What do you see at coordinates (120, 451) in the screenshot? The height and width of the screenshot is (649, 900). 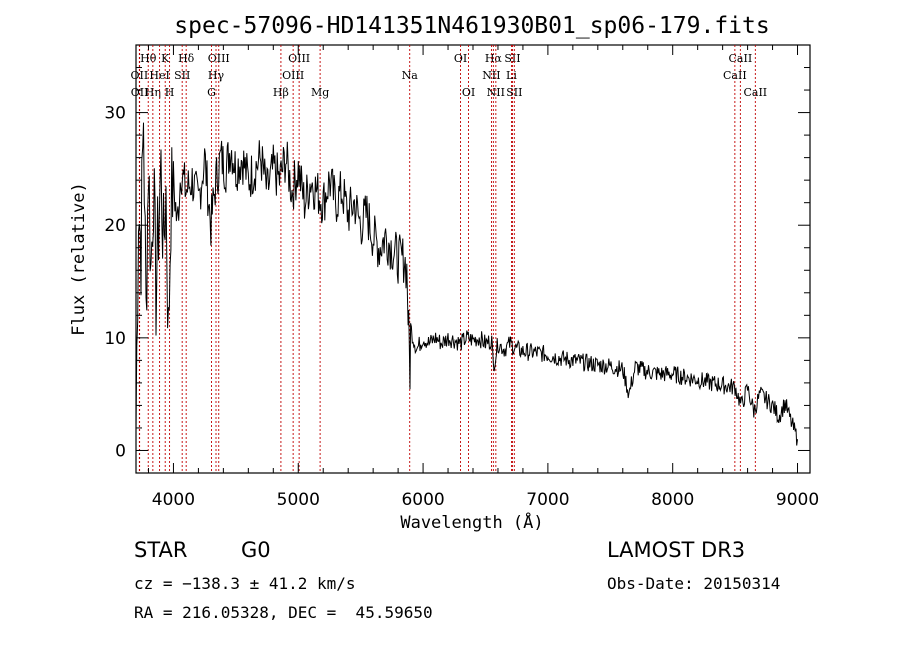 I see `y-tick-label: 0` at bounding box center [120, 451].